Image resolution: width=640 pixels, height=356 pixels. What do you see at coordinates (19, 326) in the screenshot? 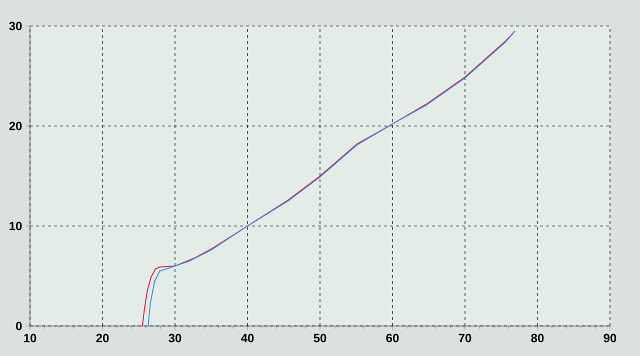
I see `y-tick-label: 0` at bounding box center [19, 326].